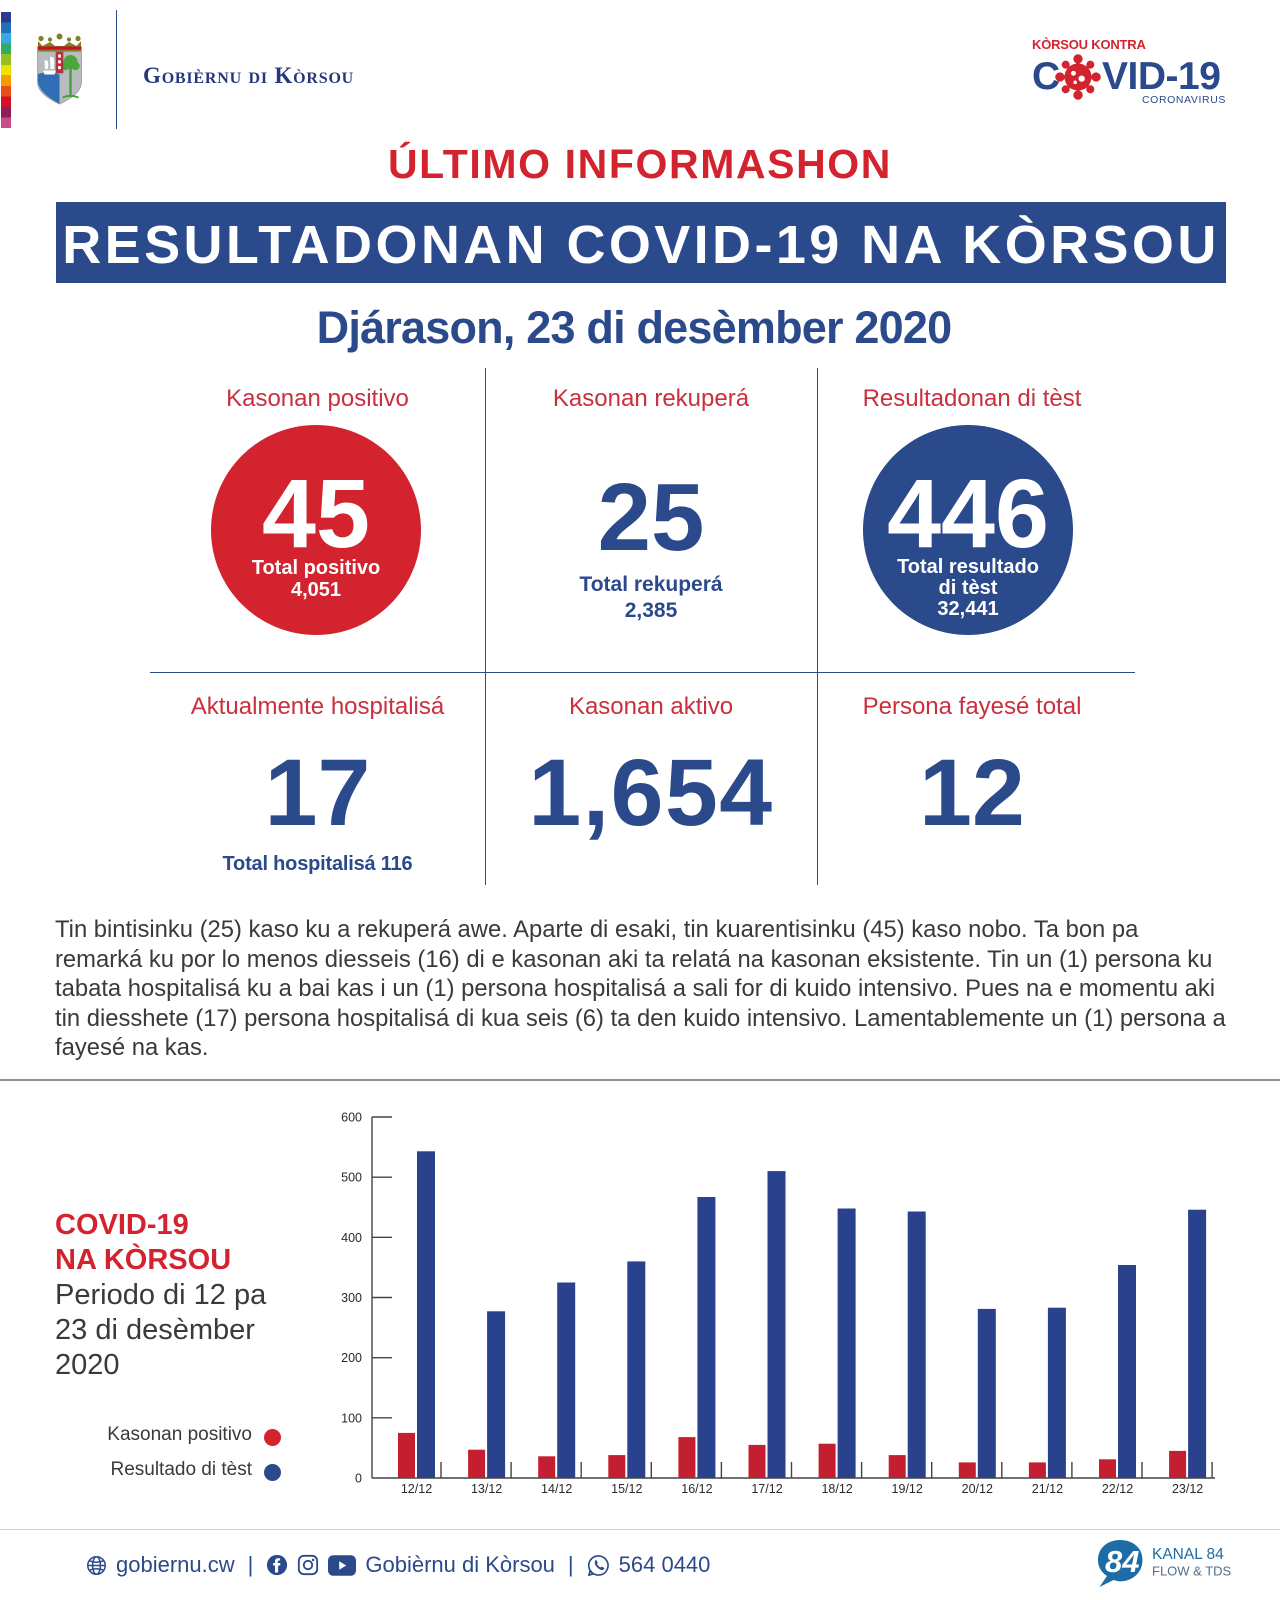  Describe the element at coordinates (351, 1418) in the screenshot. I see `svg-text: 100` at that location.